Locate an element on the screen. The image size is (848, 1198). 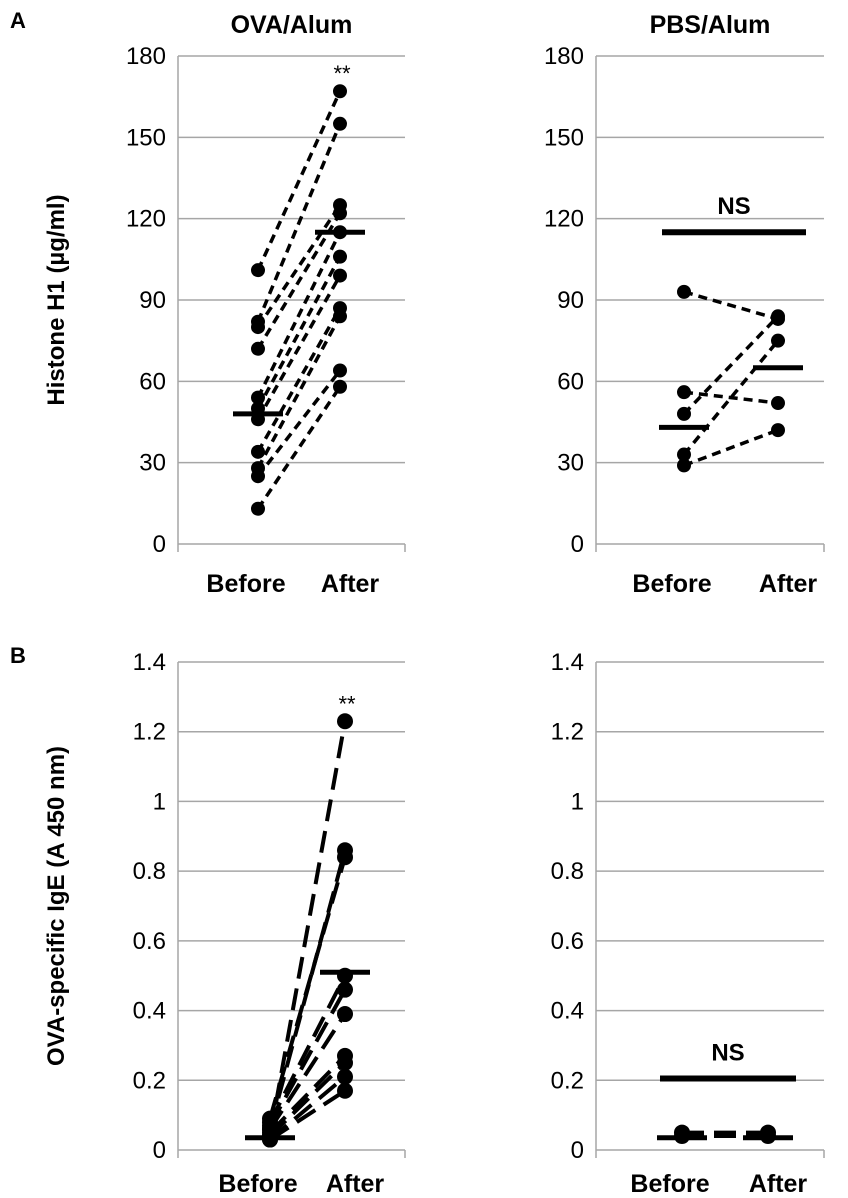
chart-3-y-tick-label: 1.4 is located at coordinates (149, 662).